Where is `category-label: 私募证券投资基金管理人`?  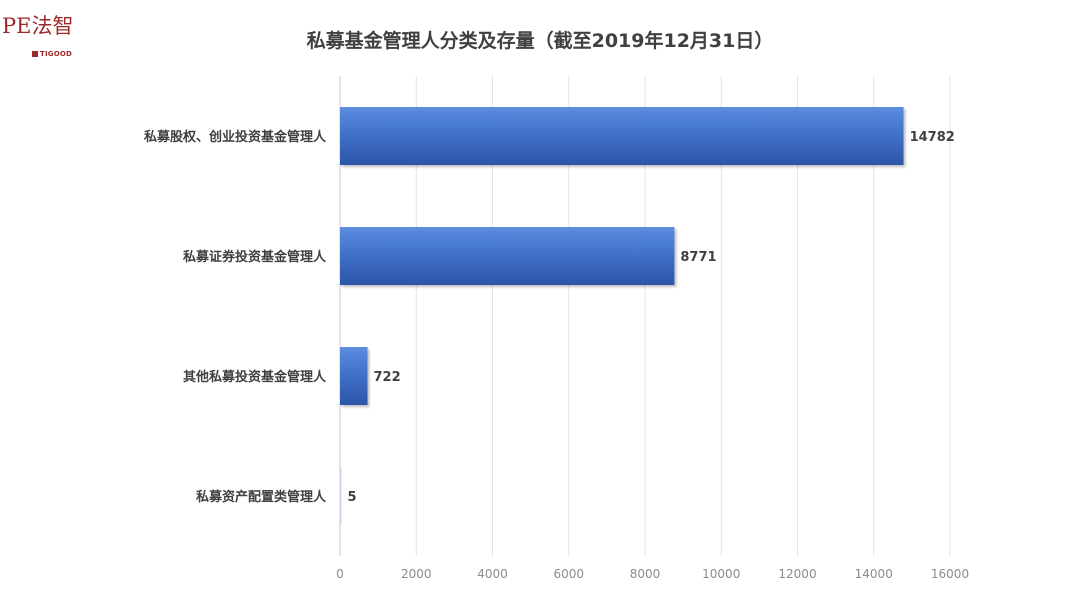 category-label: 私募证券投资基金管理人 is located at coordinates (255, 257).